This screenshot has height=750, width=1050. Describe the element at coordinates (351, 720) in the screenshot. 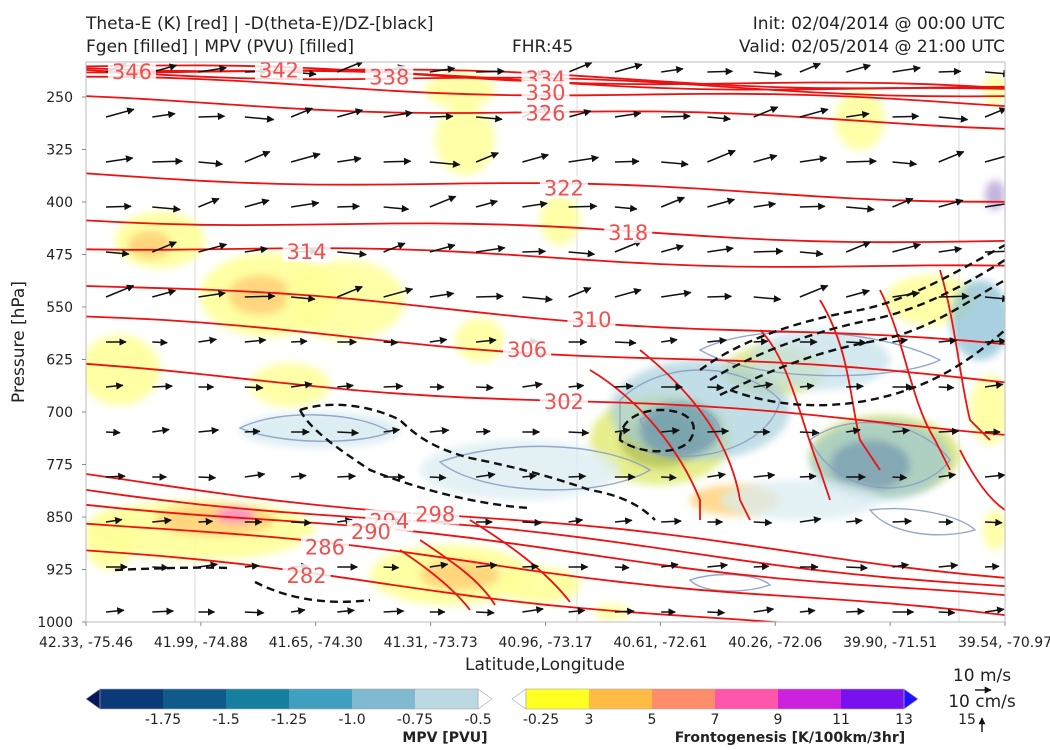

I see `colorbar-tick-label: -1.0` at that location.